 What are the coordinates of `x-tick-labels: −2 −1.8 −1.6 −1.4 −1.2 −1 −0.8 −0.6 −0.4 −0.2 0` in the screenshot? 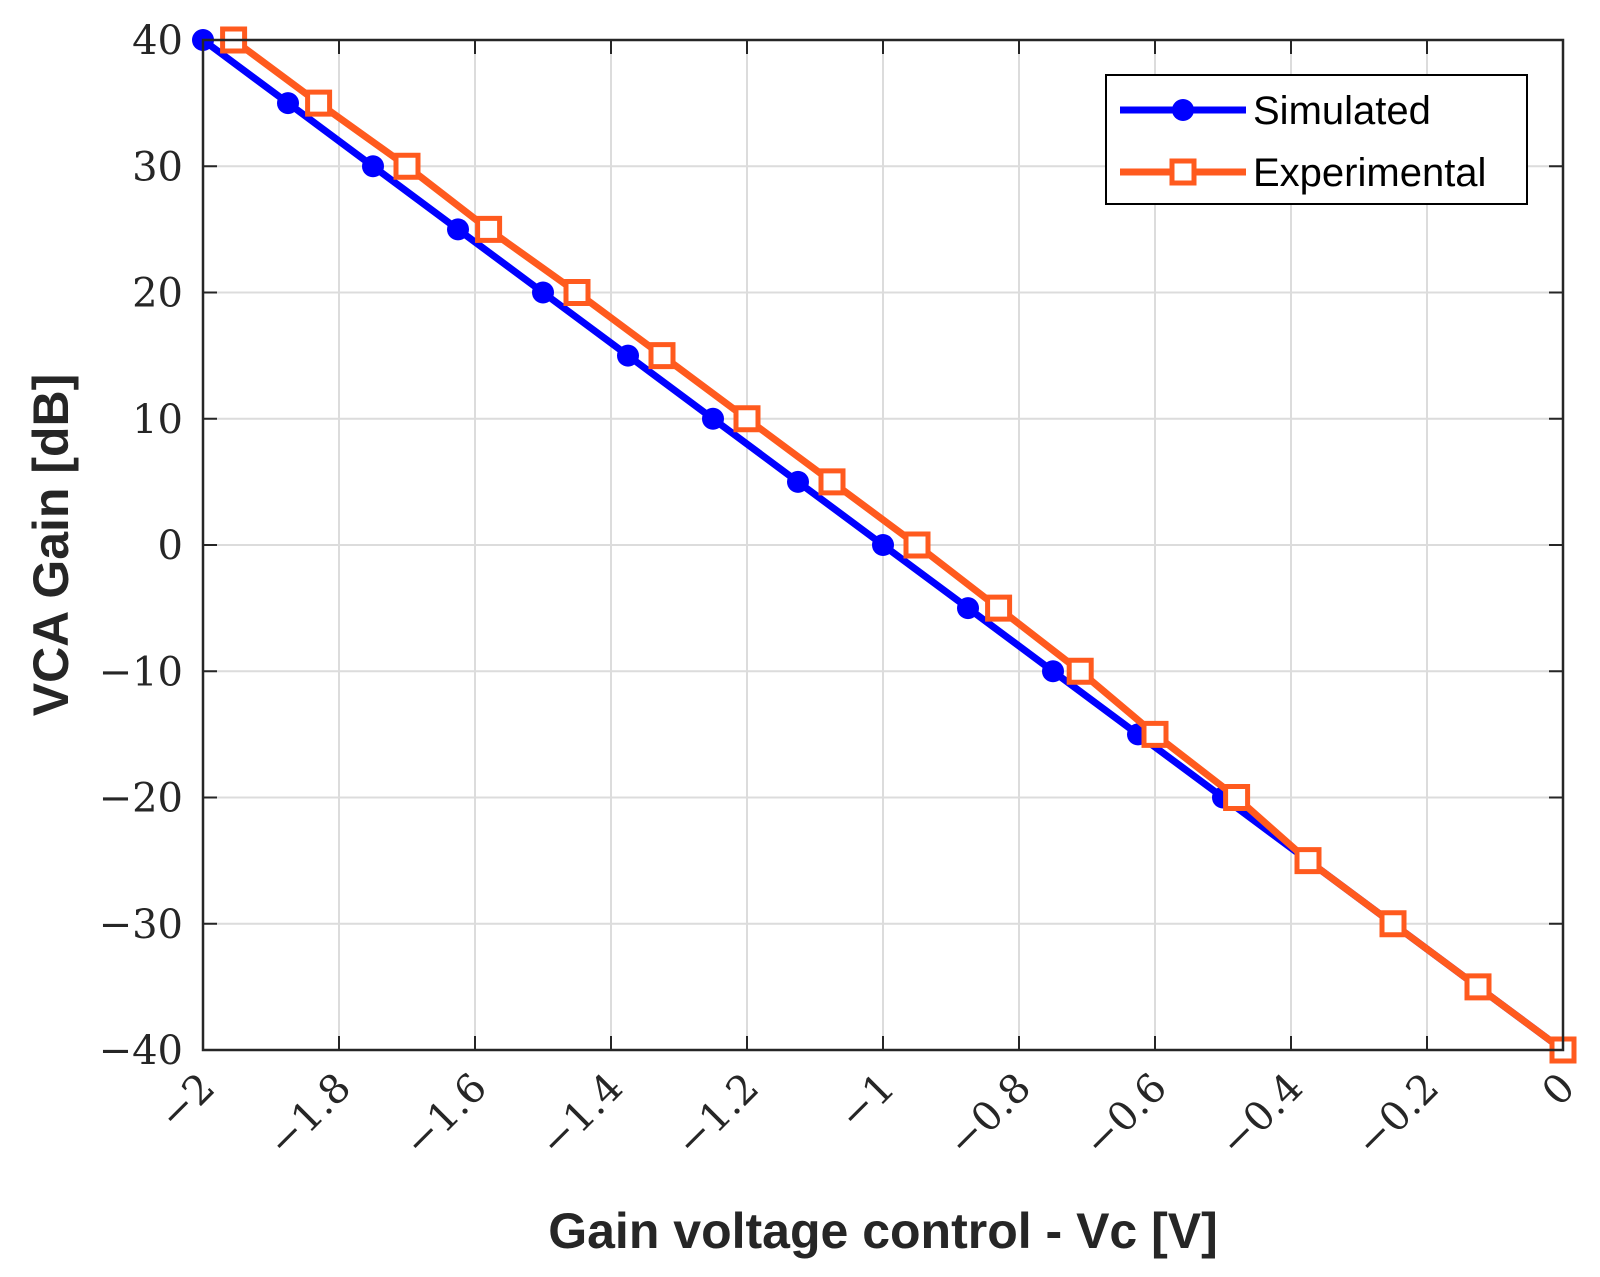 It's located at (867, 1115).